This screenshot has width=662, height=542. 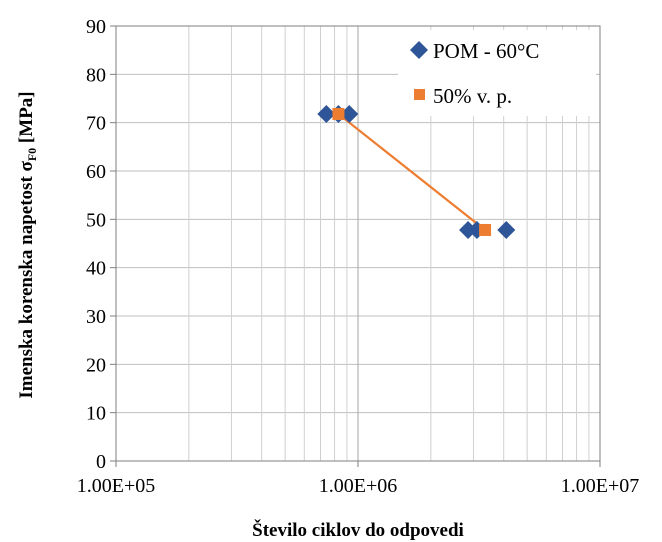 I want to click on y-tick-label: 60, so click(x=96, y=172).